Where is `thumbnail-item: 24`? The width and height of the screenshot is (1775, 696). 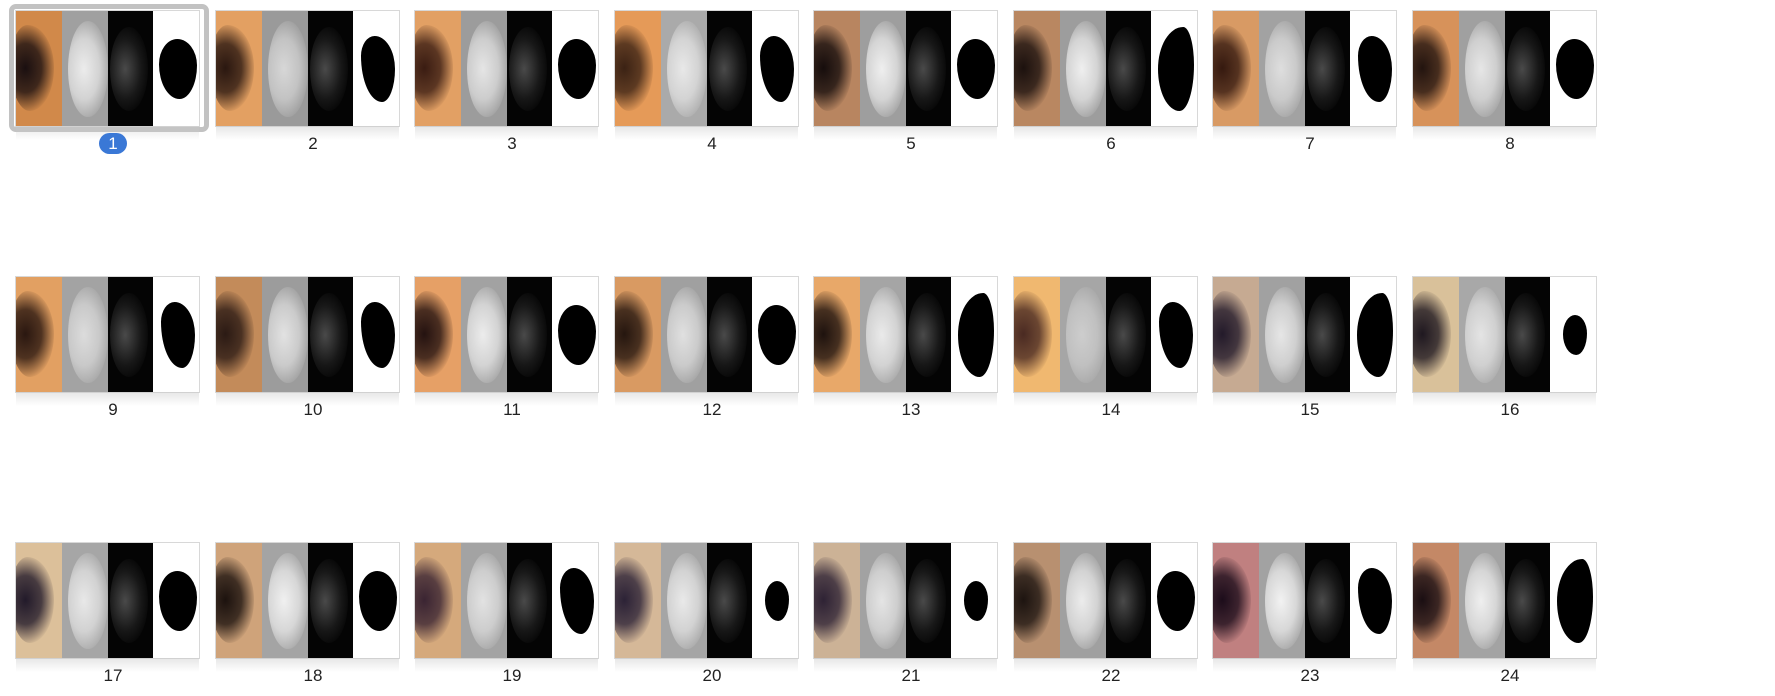
thumbnail-item: 24 is located at coordinates (1510, 614).